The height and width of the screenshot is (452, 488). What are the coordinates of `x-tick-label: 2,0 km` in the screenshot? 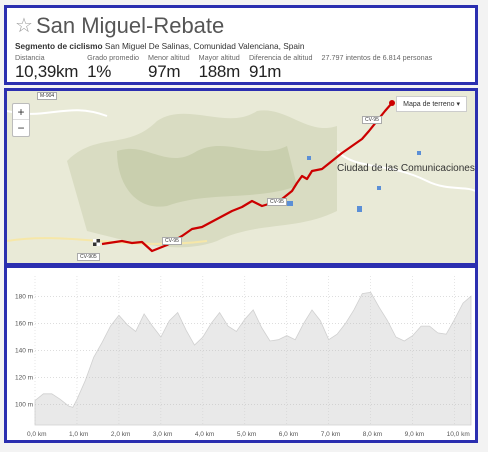 It's located at (121, 434).